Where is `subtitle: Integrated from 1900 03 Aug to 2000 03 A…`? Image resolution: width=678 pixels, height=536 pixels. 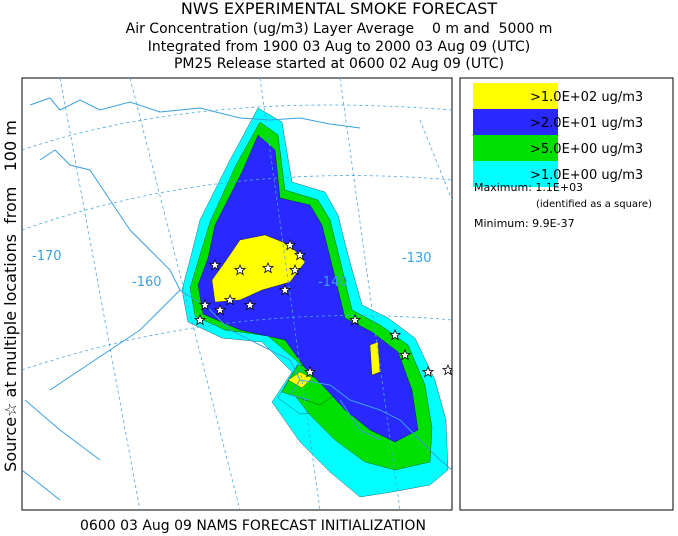
subtitle: Integrated from 1900 03 Aug to 2000 03 A… is located at coordinates (339, 47).